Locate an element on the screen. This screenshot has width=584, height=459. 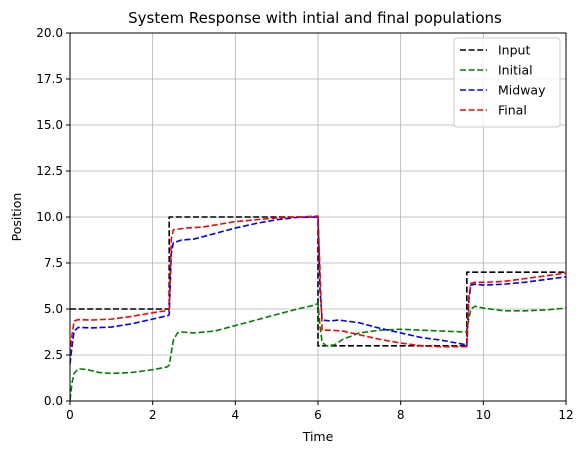
y-tick-label: 0.0 is located at coordinates (53, 401).